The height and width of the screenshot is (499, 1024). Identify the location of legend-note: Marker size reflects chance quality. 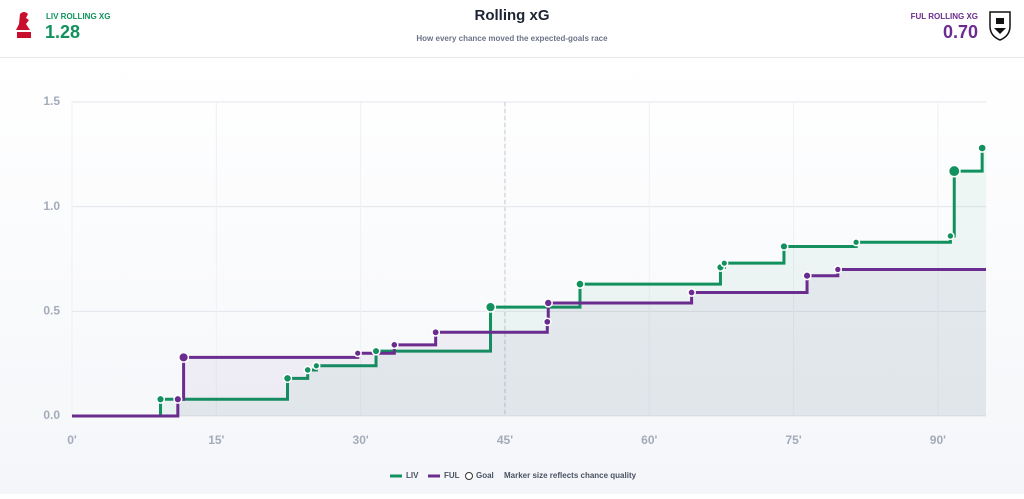
(570, 475).